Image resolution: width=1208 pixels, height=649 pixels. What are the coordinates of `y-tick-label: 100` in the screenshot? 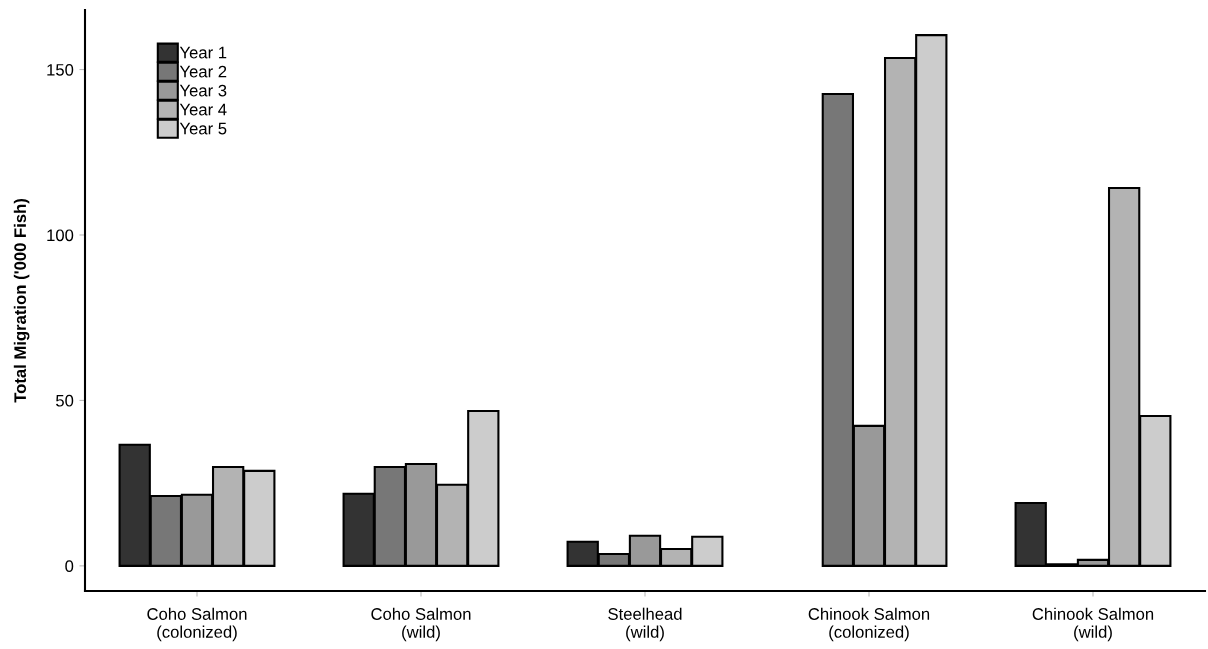 It's located at (60, 235).